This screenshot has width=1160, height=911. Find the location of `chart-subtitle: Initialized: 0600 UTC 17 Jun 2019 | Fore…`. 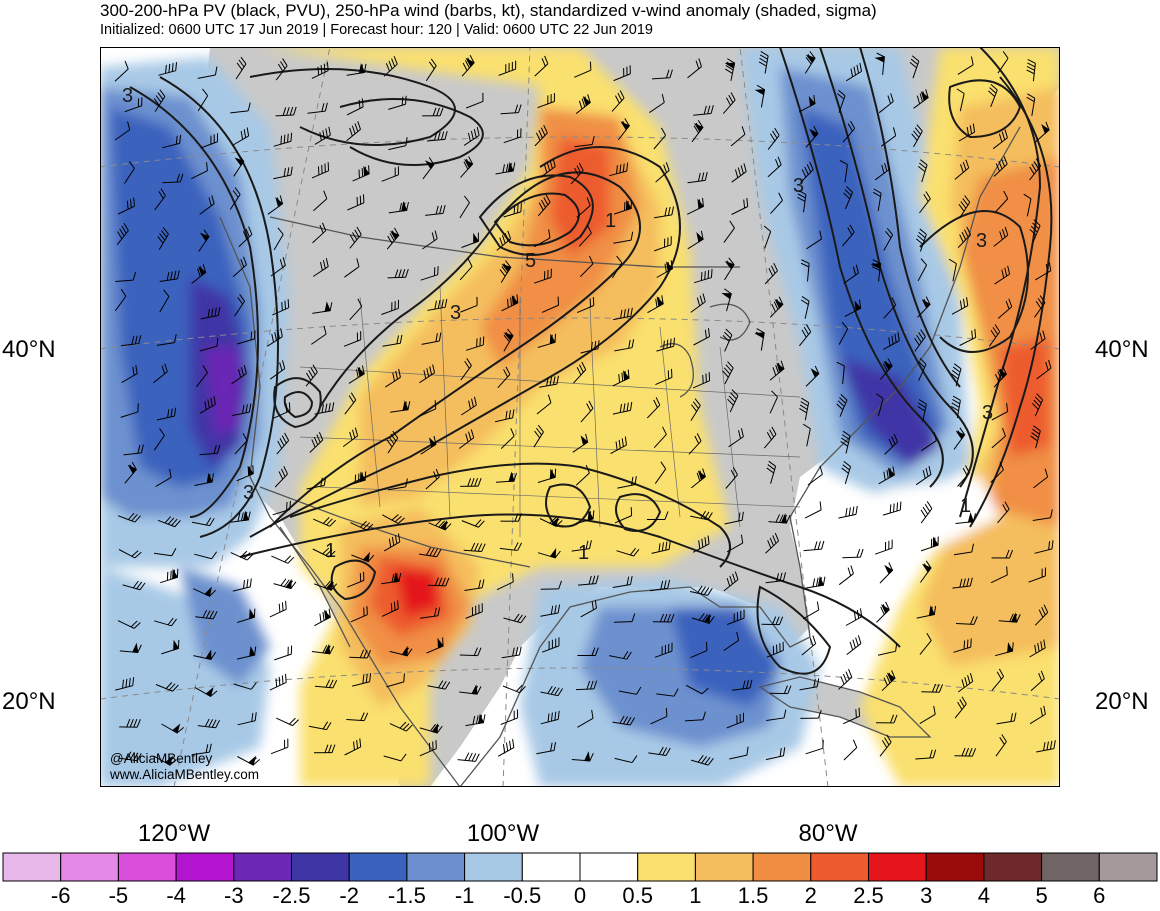

chart-subtitle: Initialized: 0600 UTC 17 Jun 2019 | Fore… is located at coordinates (376, 30).